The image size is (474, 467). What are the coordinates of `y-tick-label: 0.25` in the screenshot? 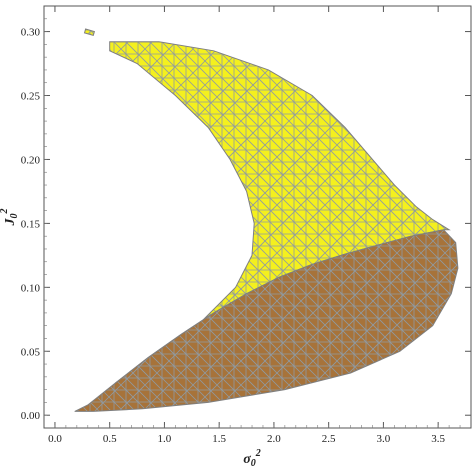 It's located at (31, 97).